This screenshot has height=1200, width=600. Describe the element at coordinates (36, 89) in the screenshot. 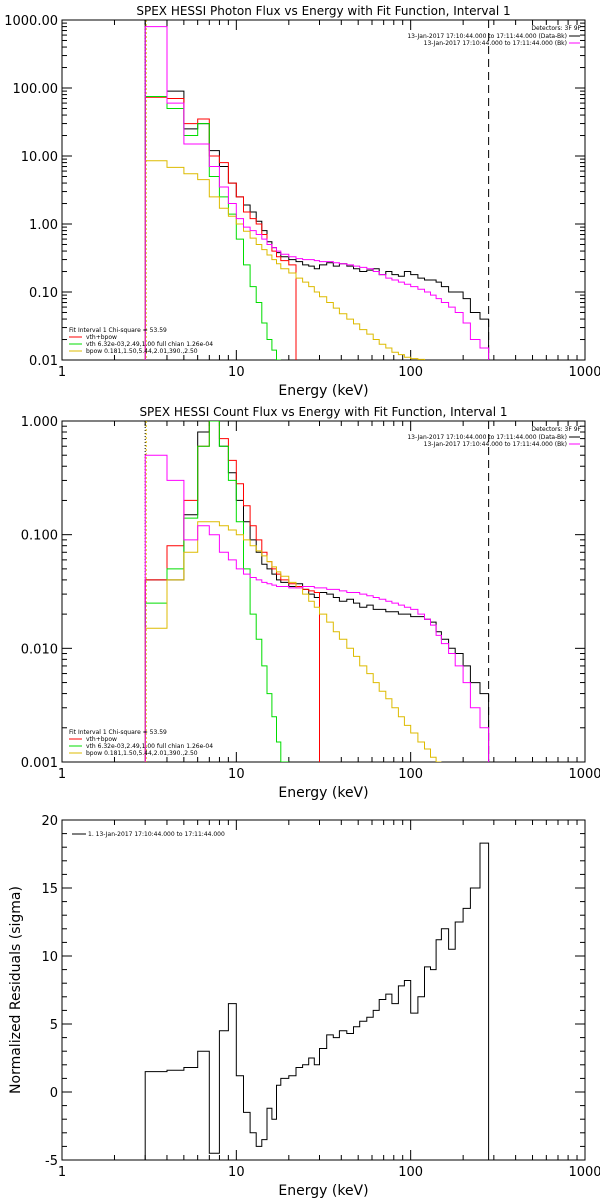

I see `y-tick-label: 100.00` at that location.